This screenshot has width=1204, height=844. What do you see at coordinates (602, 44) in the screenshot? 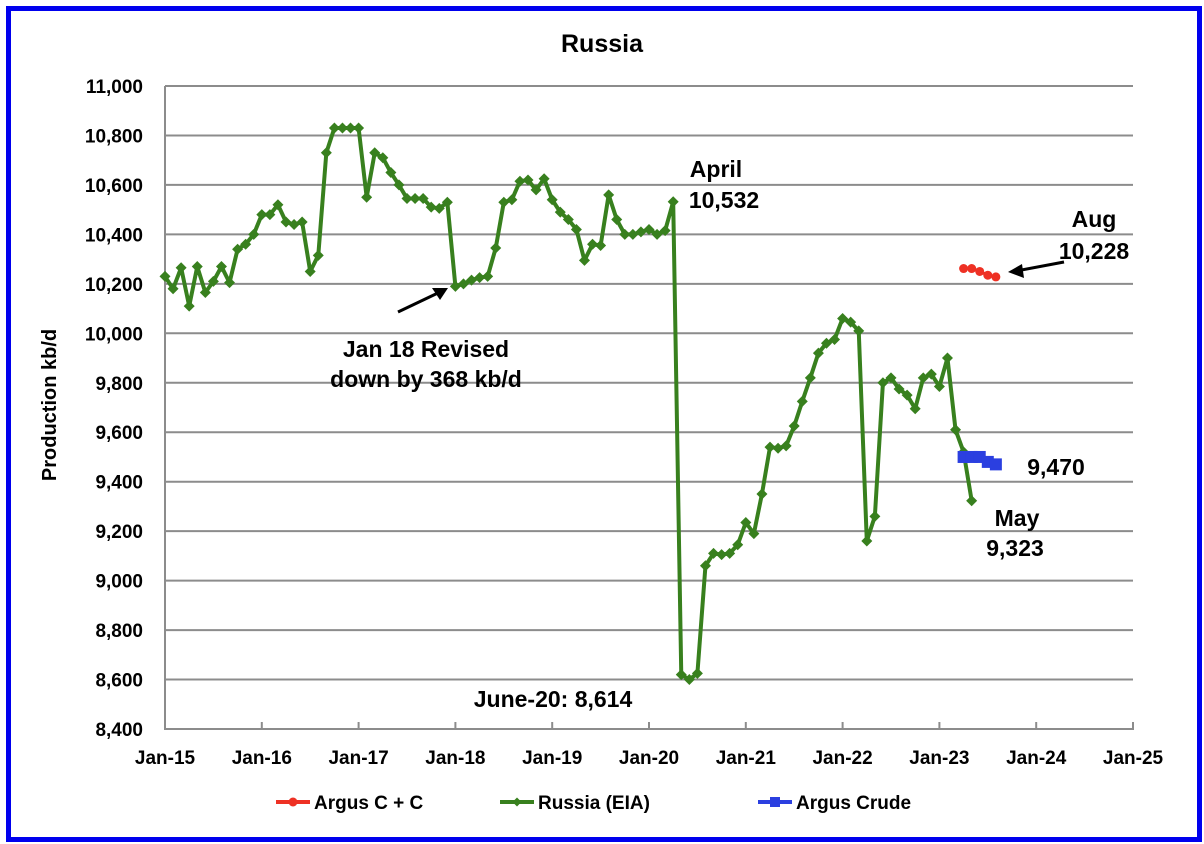
I see `chart-title: Russia` at bounding box center [602, 44].